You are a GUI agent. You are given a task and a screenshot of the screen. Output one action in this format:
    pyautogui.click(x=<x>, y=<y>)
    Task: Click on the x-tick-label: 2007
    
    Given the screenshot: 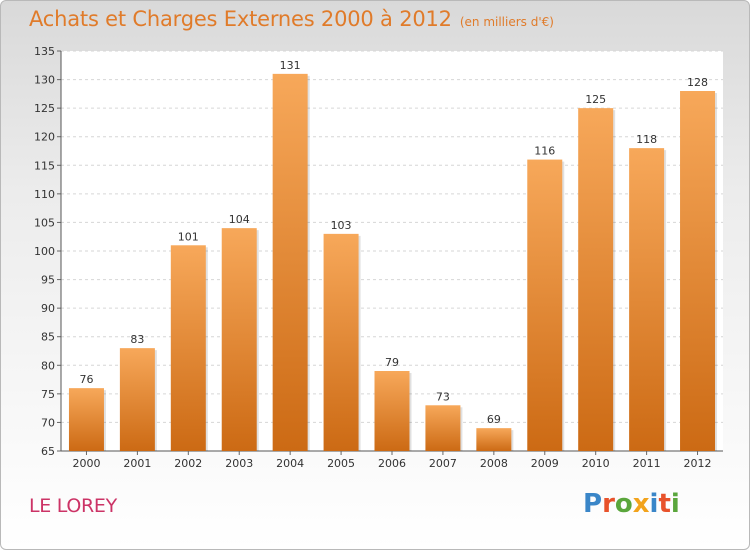 What is the action you would take?
    pyautogui.click(x=443, y=463)
    